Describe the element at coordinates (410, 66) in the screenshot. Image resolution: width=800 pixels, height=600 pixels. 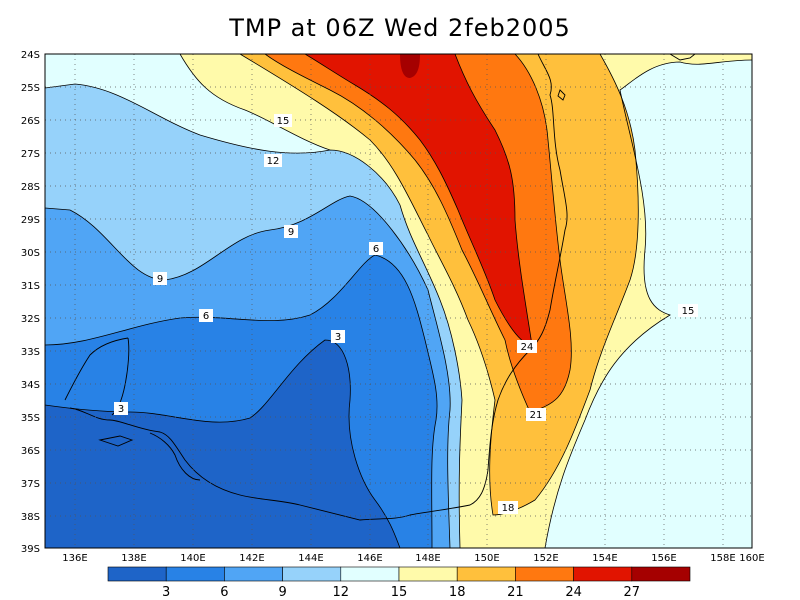
I see `band-27-plus` at that location.